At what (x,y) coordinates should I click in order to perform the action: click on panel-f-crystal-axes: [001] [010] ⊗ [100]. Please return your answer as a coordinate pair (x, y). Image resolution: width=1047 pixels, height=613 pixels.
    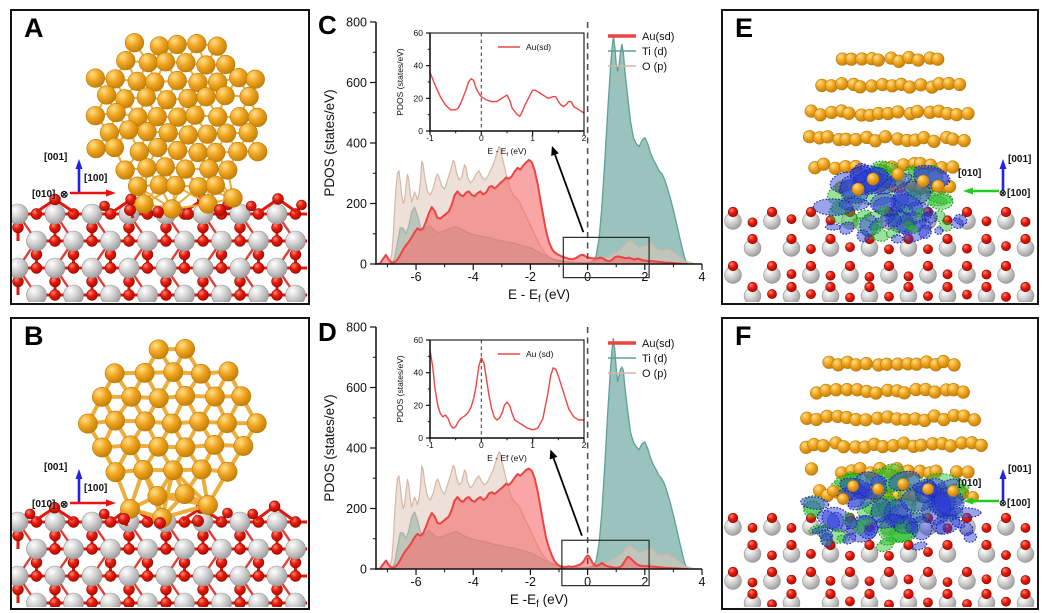
    Looking at the image, I should click on (994, 486).